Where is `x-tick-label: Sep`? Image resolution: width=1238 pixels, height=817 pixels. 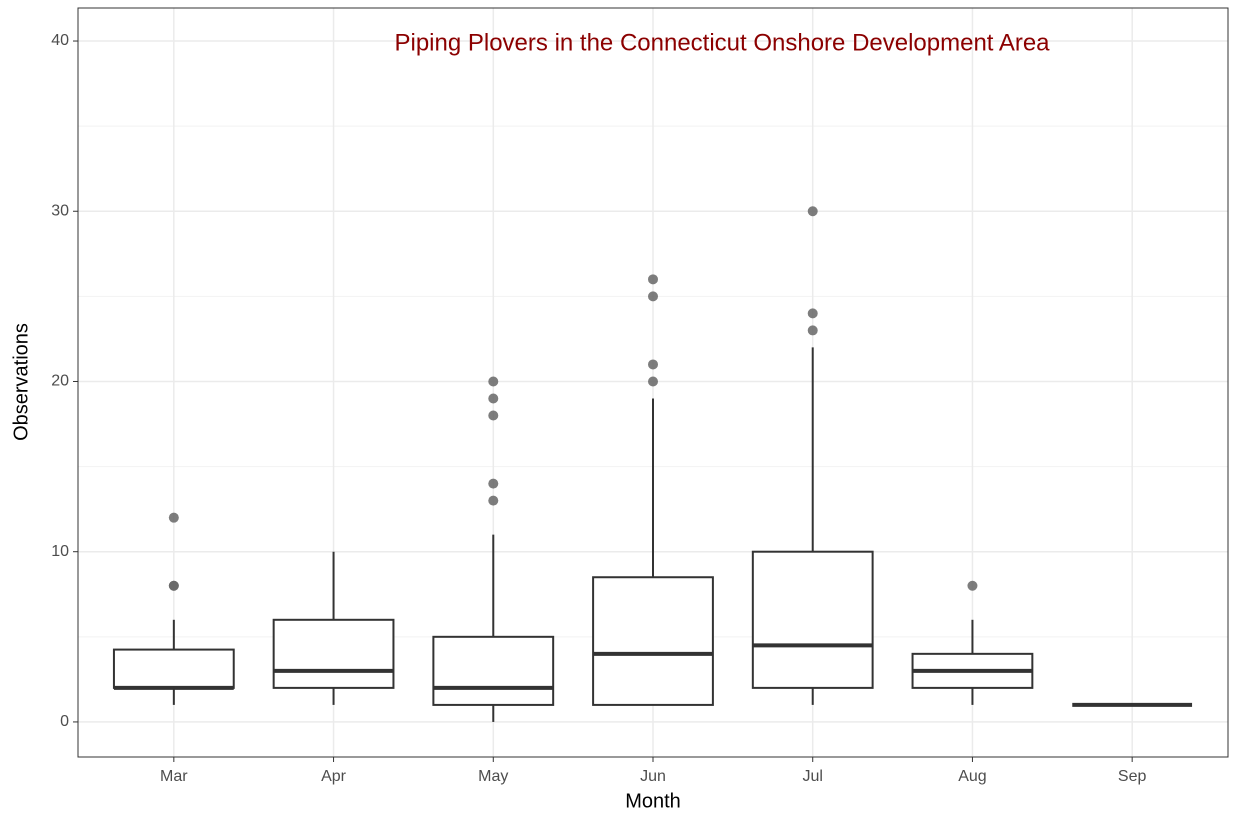
x-tick-label: Sep is located at coordinates (1132, 776).